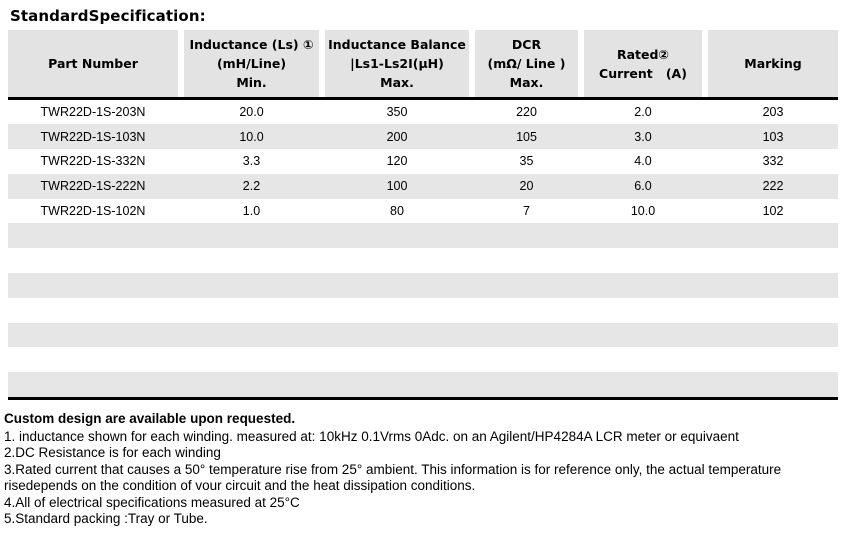 Image resolution: width=848 pixels, height=541 pixels. Describe the element at coordinates (773, 186) in the screenshot. I see `table-cell: 222` at that location.